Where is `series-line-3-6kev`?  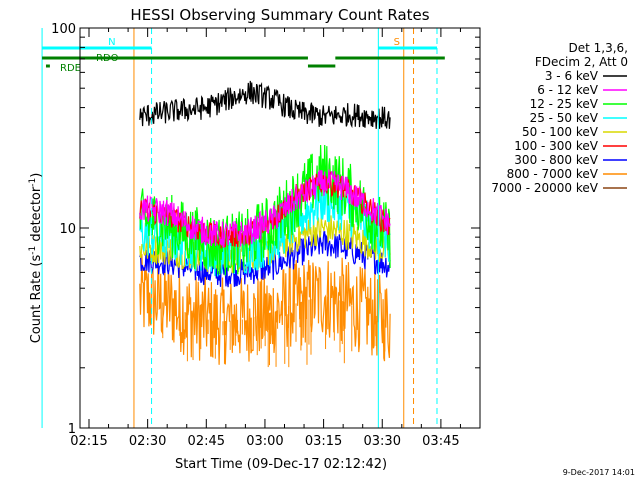
series-line-3-6kev is located at coordinates (265, 104).